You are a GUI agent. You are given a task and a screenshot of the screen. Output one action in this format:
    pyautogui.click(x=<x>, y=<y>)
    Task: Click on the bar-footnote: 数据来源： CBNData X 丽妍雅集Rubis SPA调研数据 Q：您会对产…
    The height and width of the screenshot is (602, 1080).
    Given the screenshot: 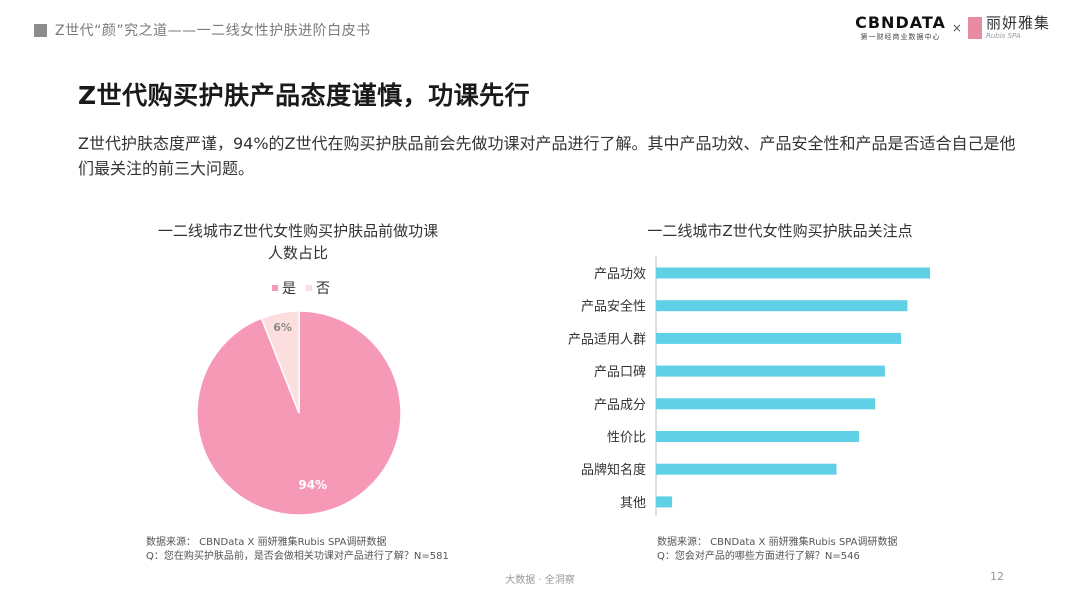 What is the action you would take?
    pyautogui.click(x=777, y=550)
    